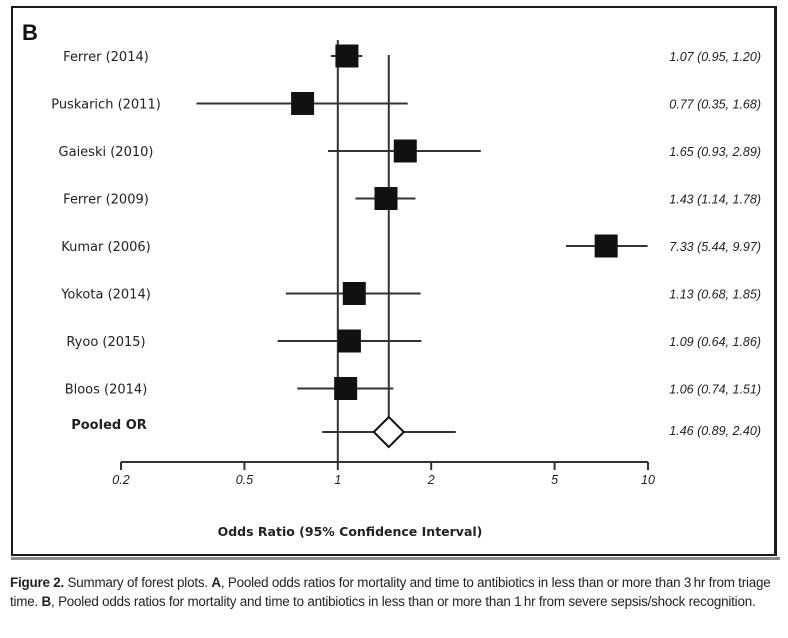  I want to click on caption-figure-label: Figure 2., so click(37, 582).